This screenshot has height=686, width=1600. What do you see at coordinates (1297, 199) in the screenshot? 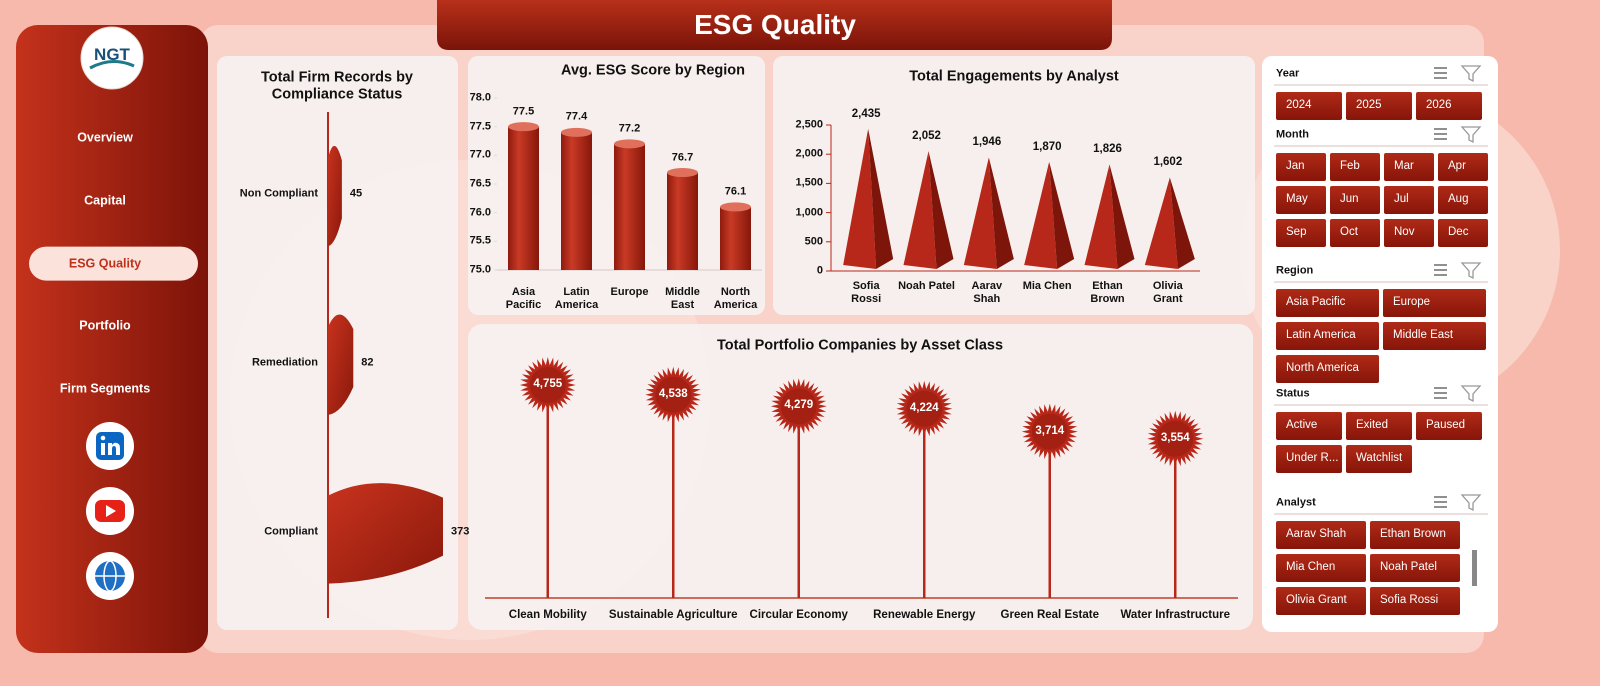
I see `slicer-button-label: May` at bounding box center [1297, 199].